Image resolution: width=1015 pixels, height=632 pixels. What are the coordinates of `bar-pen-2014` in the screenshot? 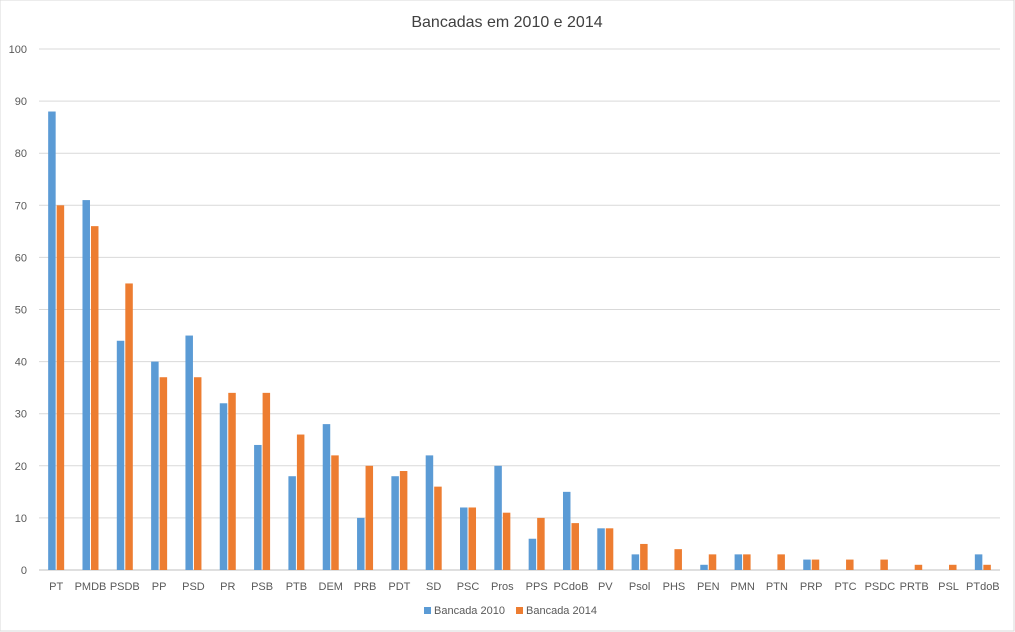 It's located at (712, 562).